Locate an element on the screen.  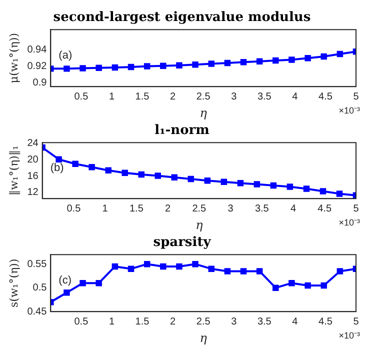
annotation: (c) is located at coordinates (65, 280).